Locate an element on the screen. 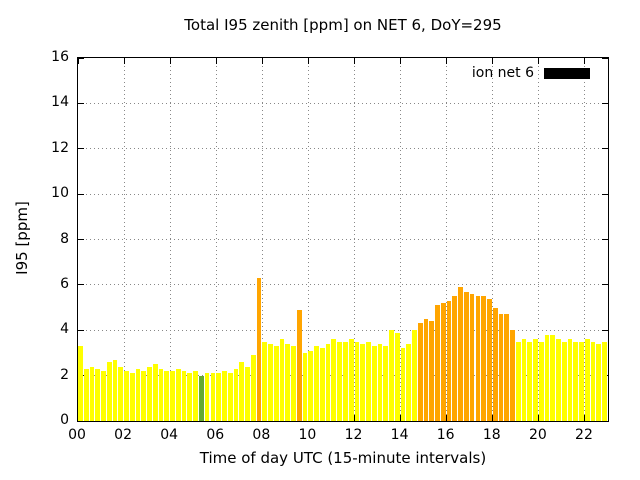 This screenshot has height=480, width=640. y-tick-label: 4 is located at coordinates (64, 329).